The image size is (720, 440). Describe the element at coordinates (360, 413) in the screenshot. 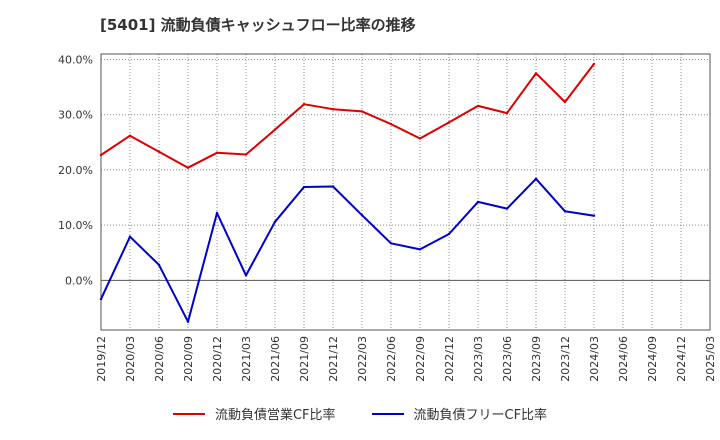

I see `legend: 流動負債営業CF比率 流動負債フリーCF比率` at that location.